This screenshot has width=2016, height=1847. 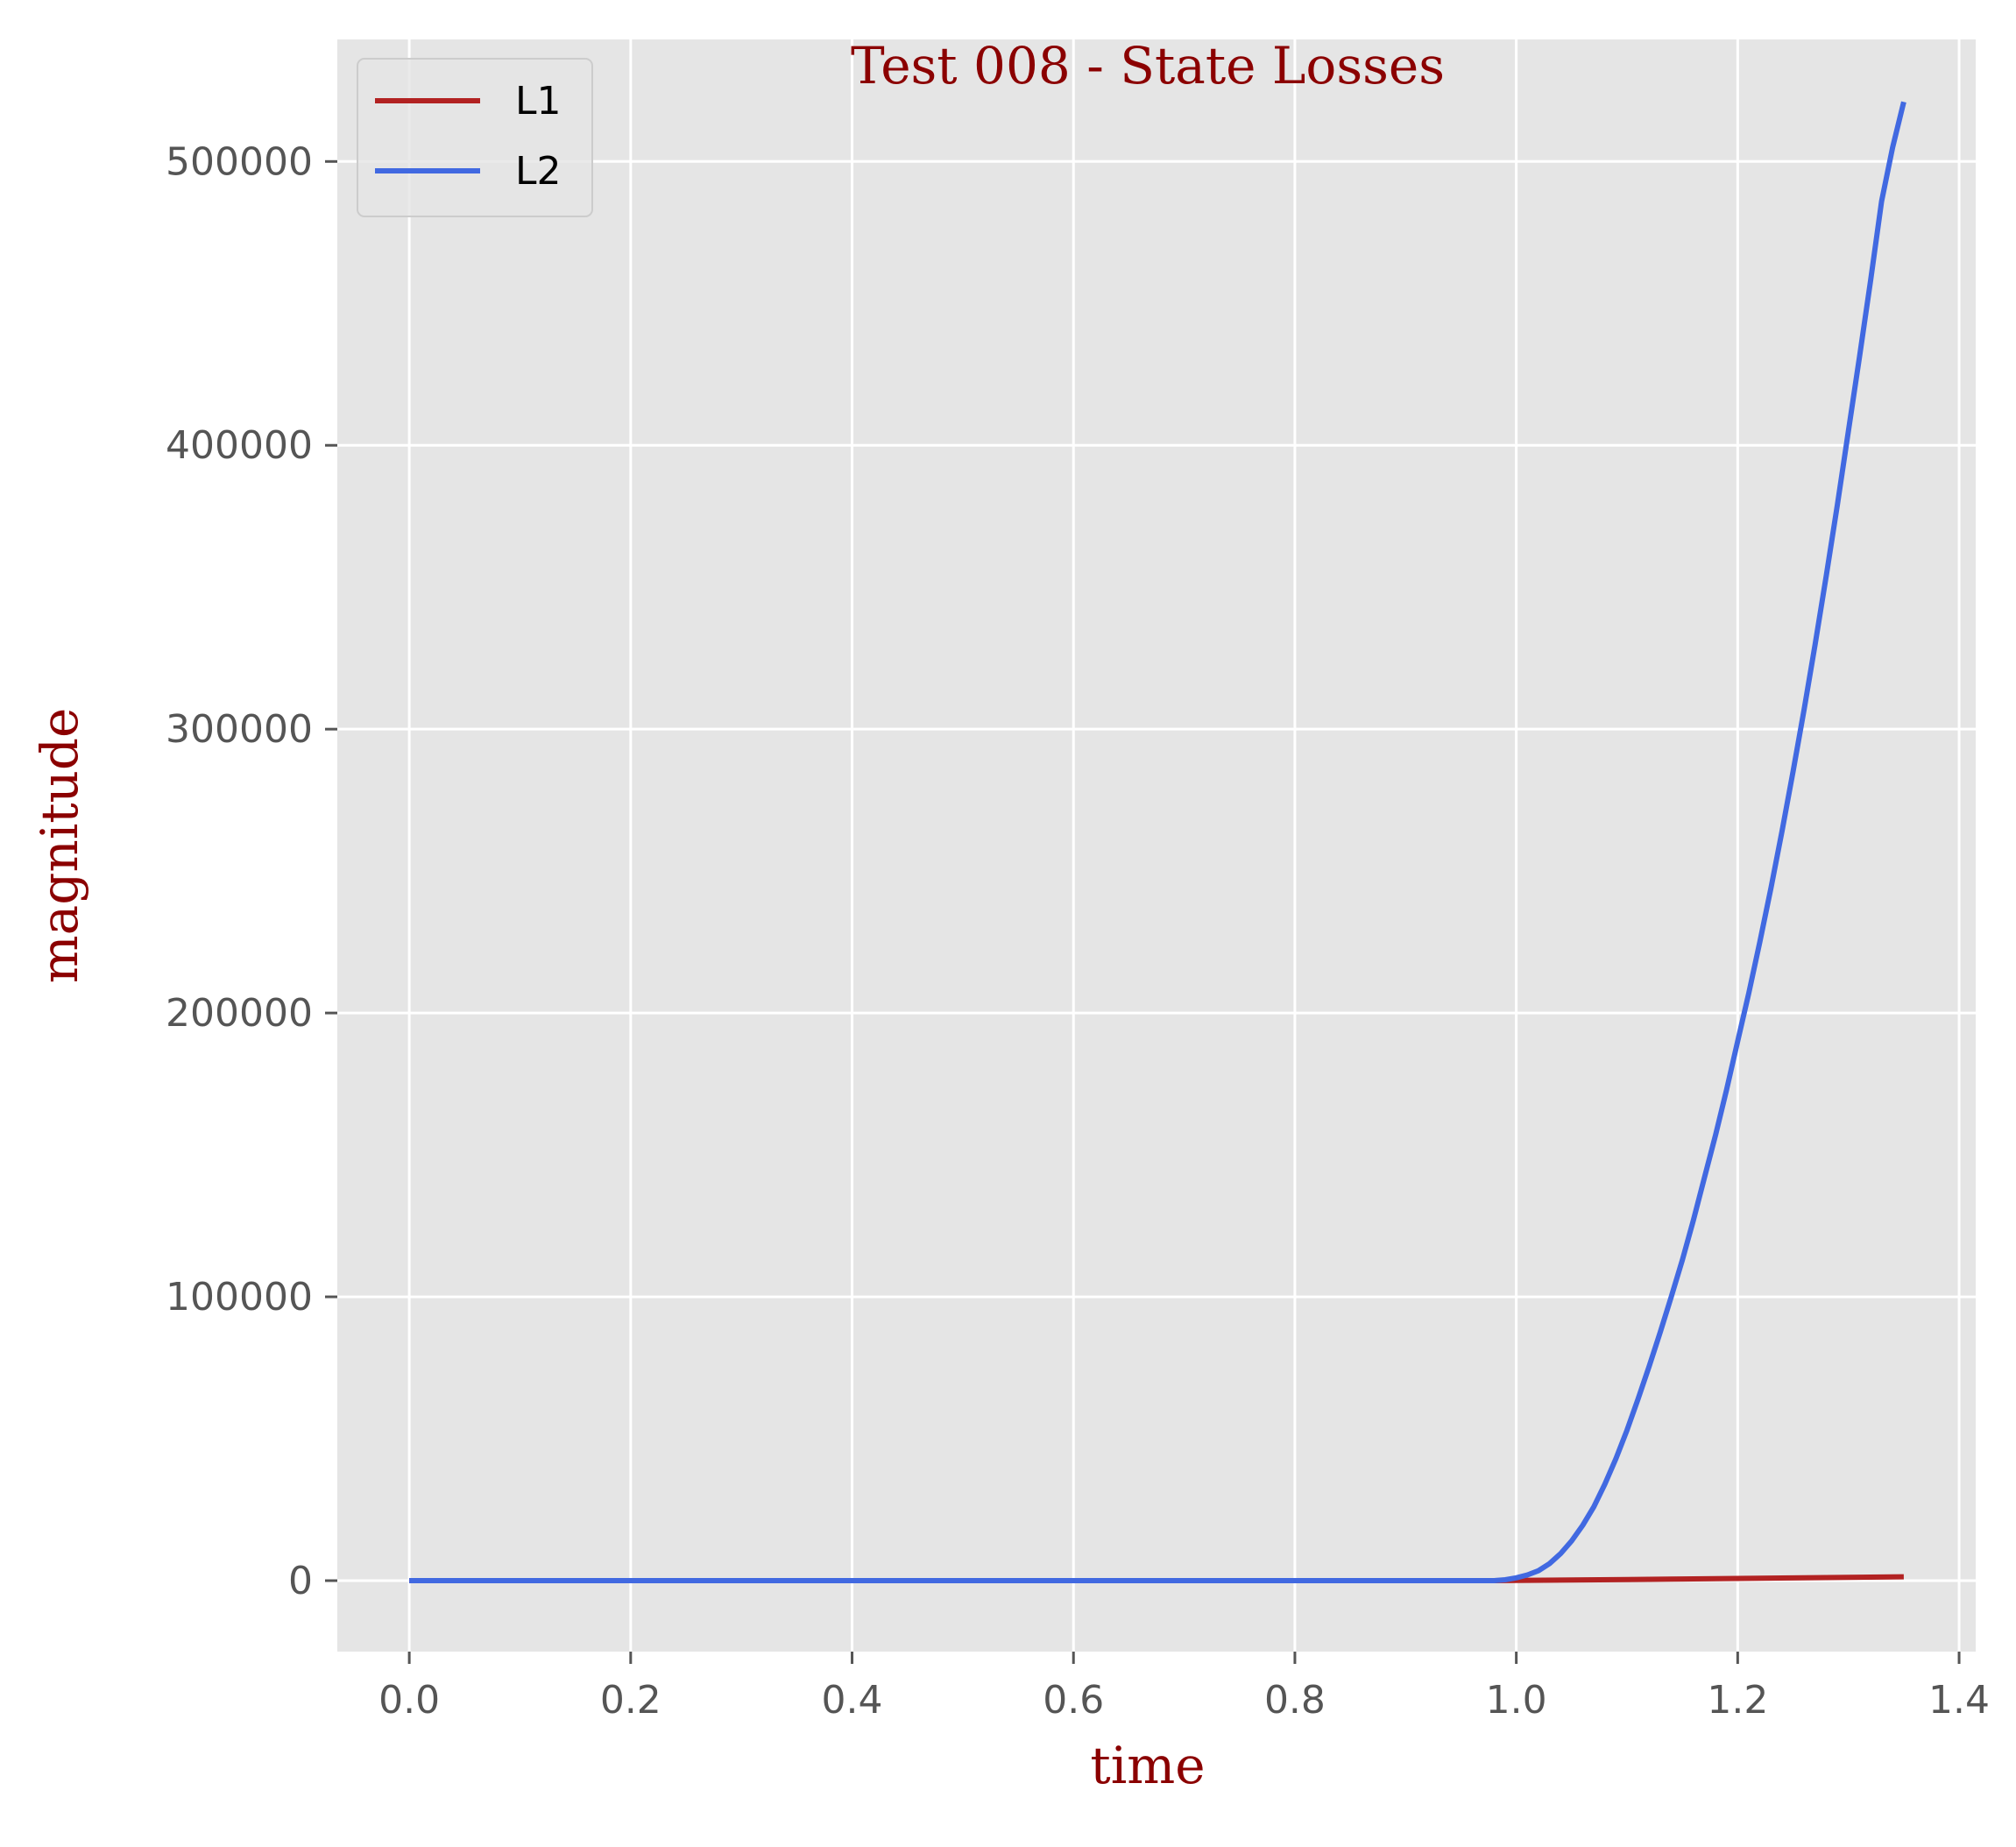 I want to click on y-tick-label: 400000, so click(x=240, y=445).